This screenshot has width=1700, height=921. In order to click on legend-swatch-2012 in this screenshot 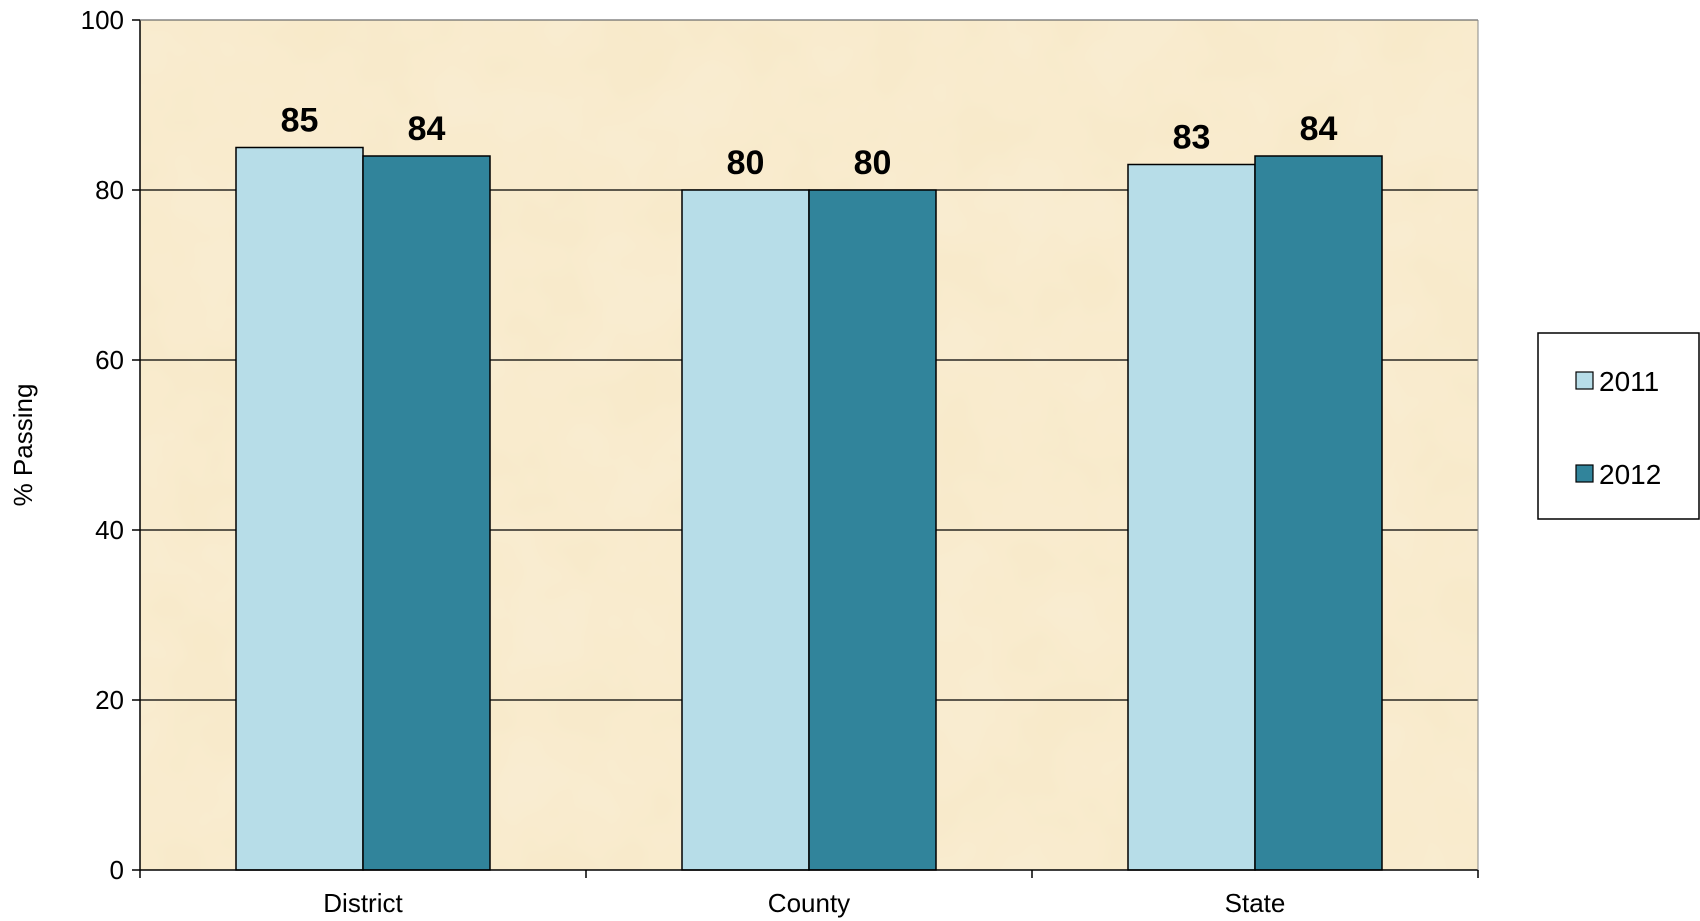, I will do `click(1584, 473)`.